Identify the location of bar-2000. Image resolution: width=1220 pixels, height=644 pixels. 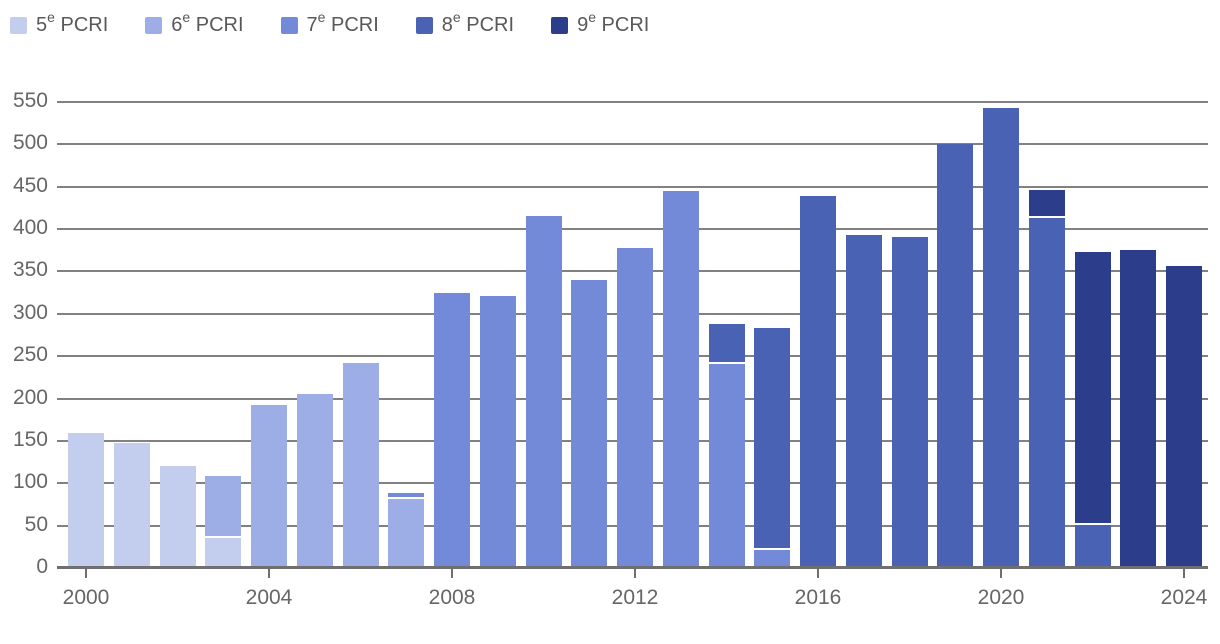
(86, 500).